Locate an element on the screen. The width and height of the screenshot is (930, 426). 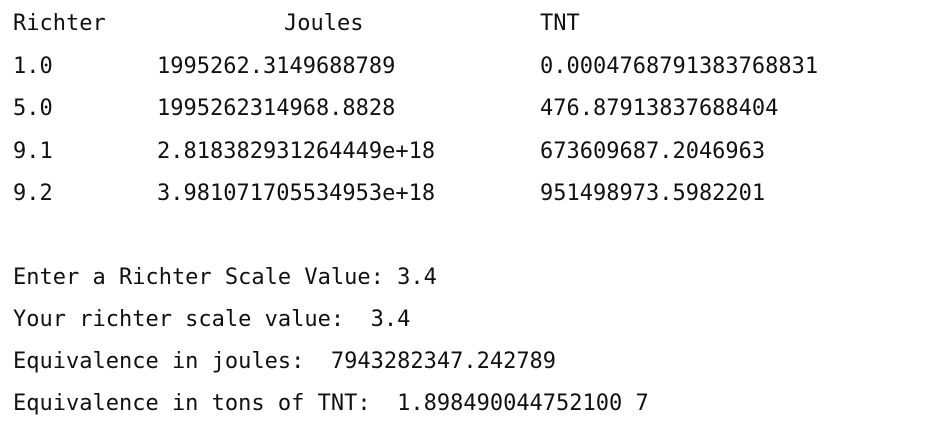
row-joules: 1995262.3149688789 is located at coordinates (276, 66).